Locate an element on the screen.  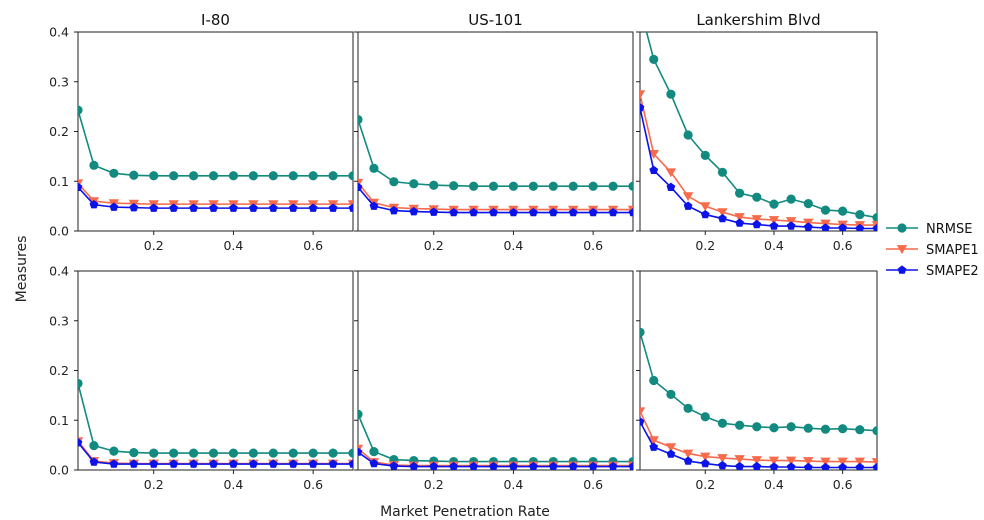
y-tick-label: 0.2 is located at coordinates (59, 131).